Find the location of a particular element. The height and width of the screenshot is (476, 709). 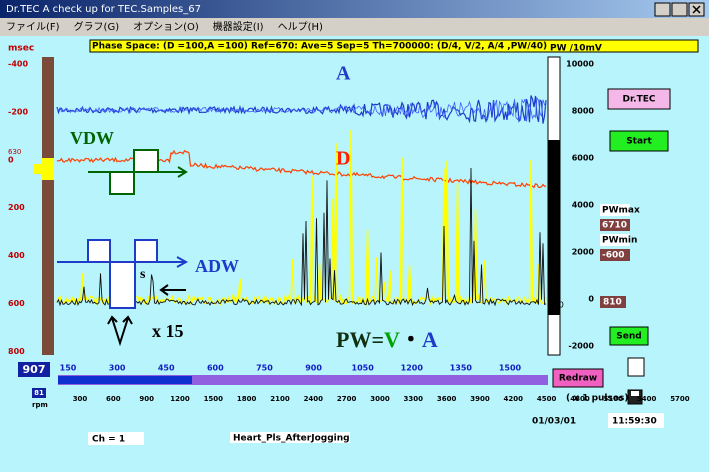

left-tick-label: -200 is located at coordinates (18, 111).